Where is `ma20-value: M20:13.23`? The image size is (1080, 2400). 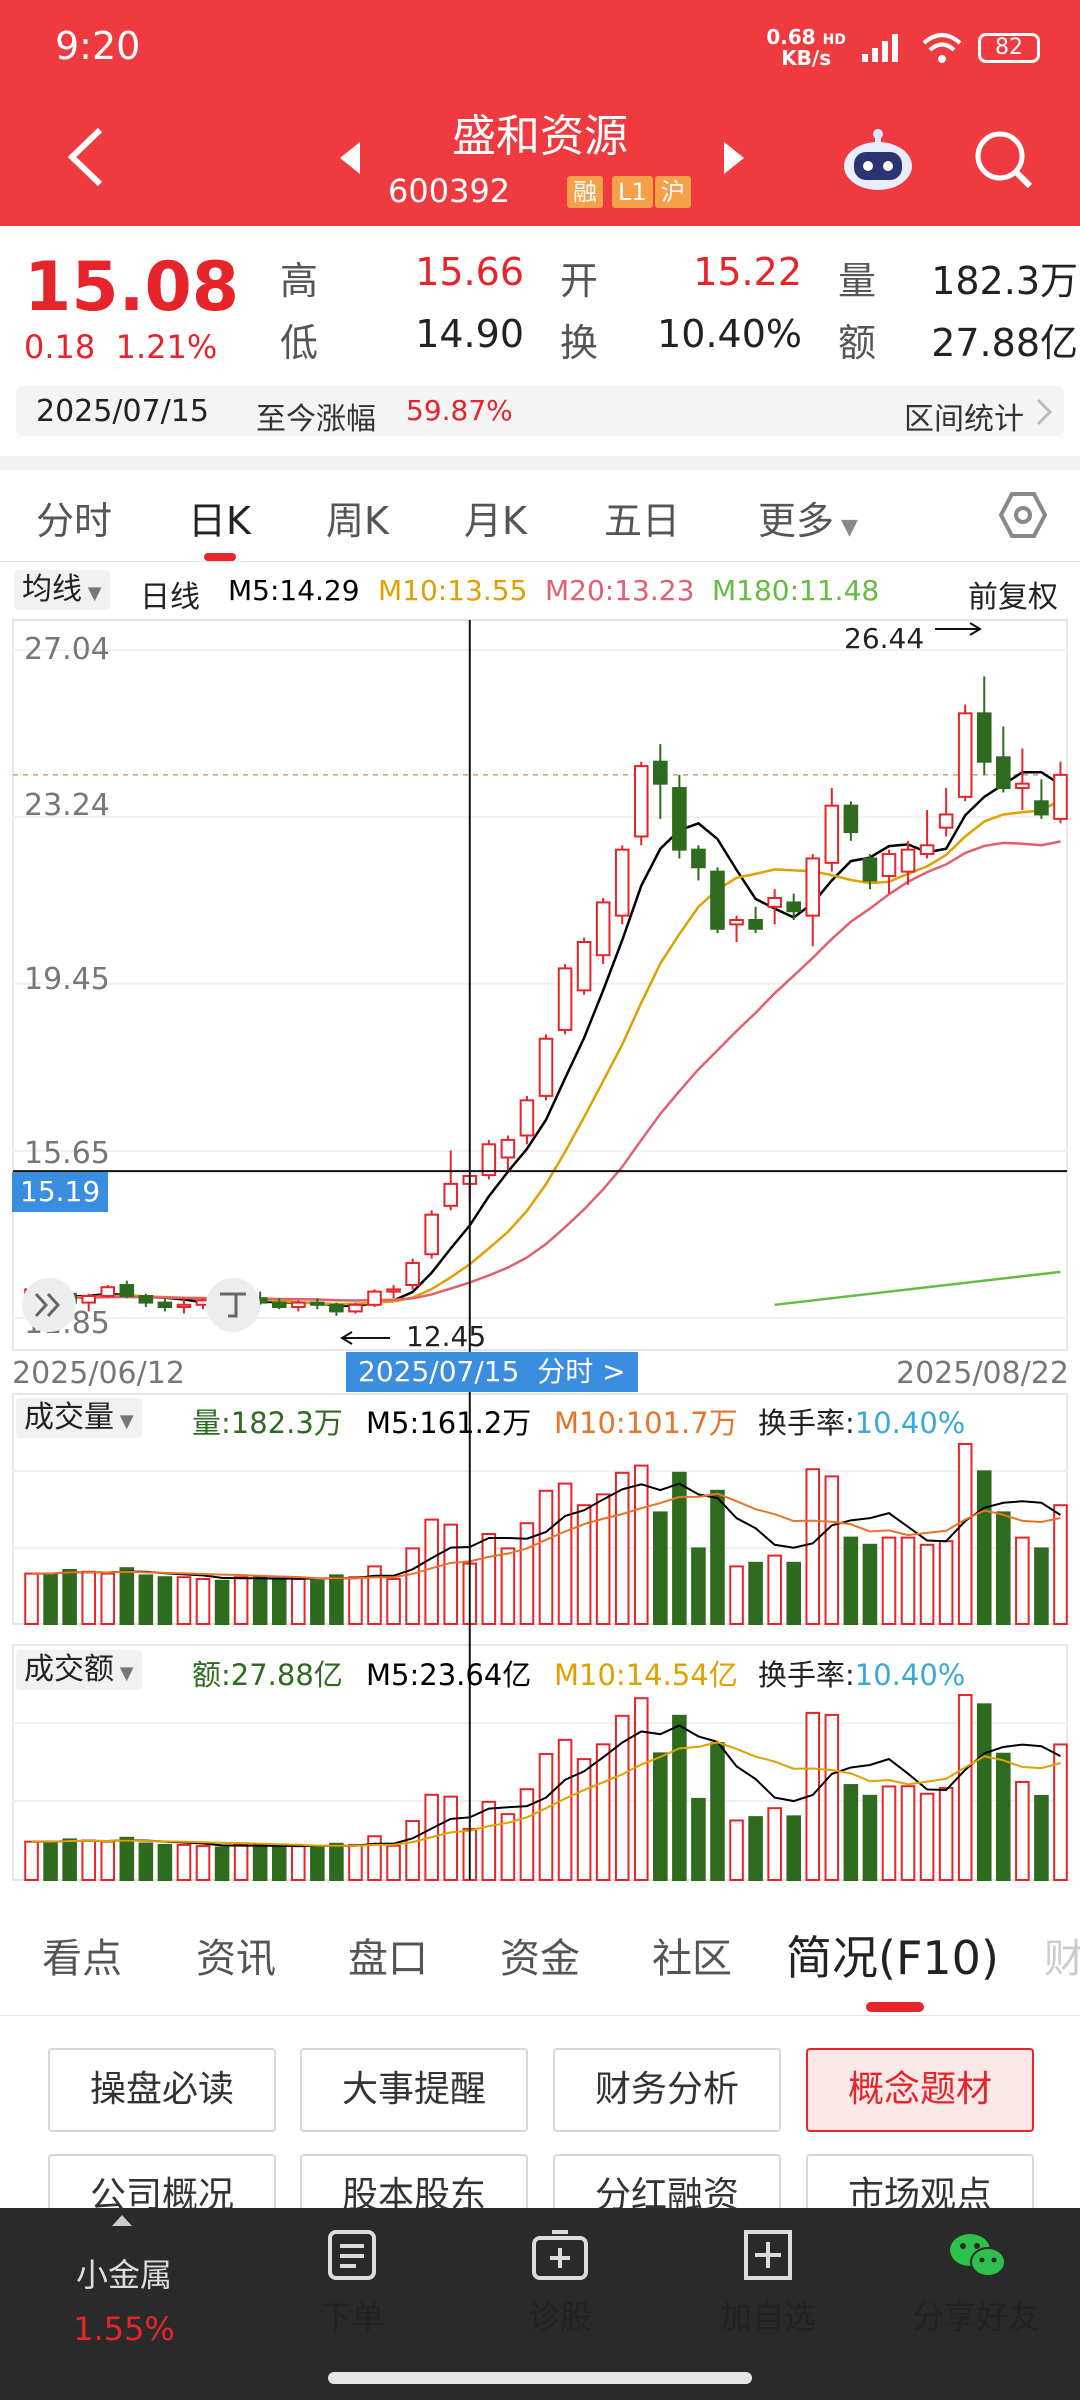 ma20-value: M20:13.23 is located at coordinates (620, 590).